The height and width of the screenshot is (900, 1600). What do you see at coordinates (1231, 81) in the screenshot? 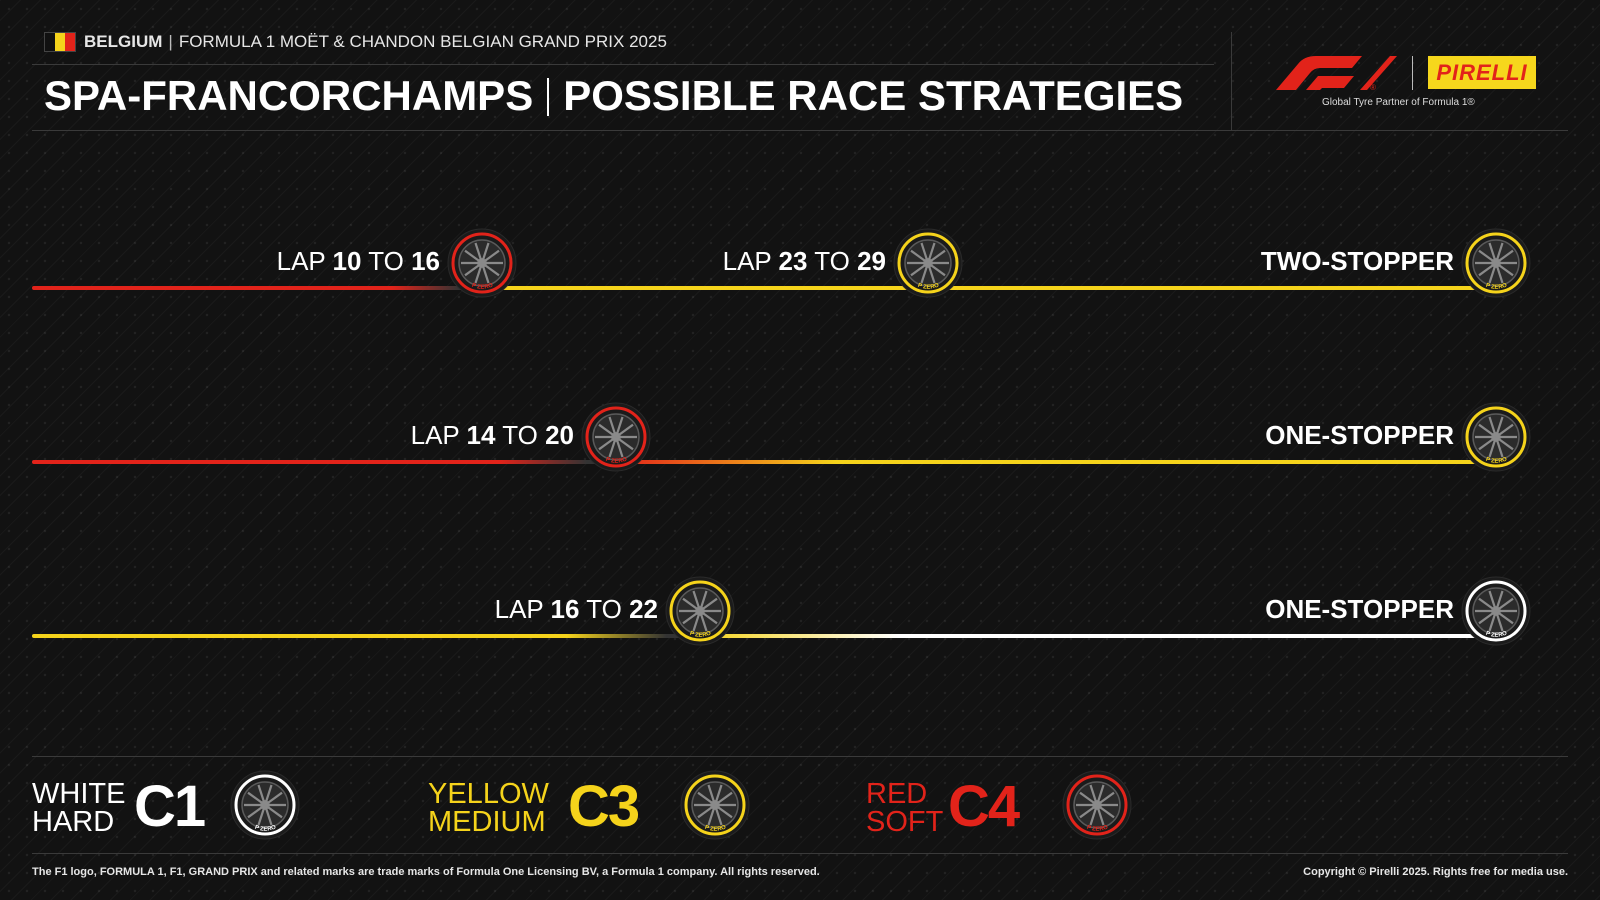
I see `header-vertical-rule` at bounding box center [1231, 81].